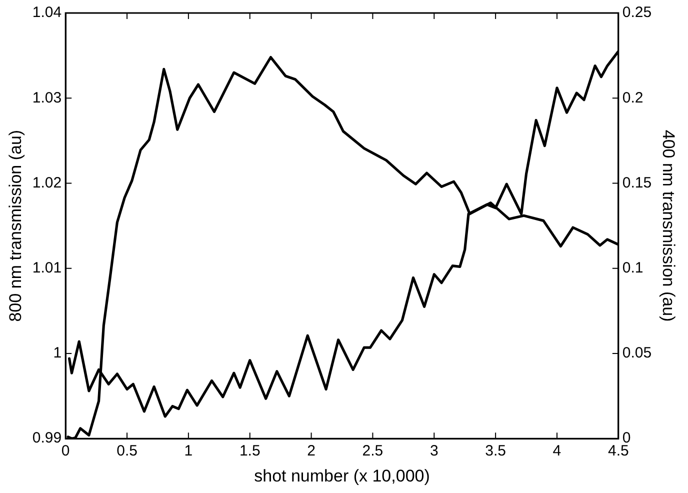 This screenshot has width=688, height=493. What do you see at coordinates (637, 183) in the screenshot?
I see `y2-tick-label: 0.15` at bounding box center [637, 183].